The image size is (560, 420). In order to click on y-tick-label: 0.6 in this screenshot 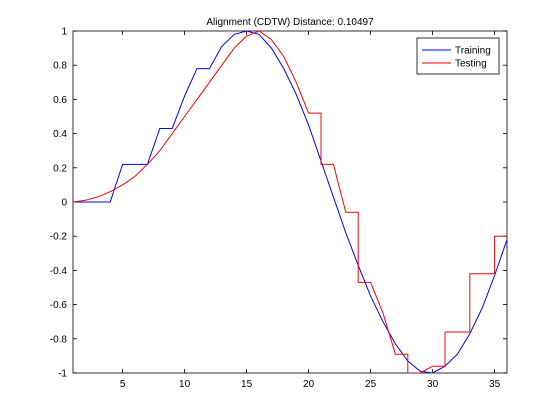, I will do `click(60, 100)`.